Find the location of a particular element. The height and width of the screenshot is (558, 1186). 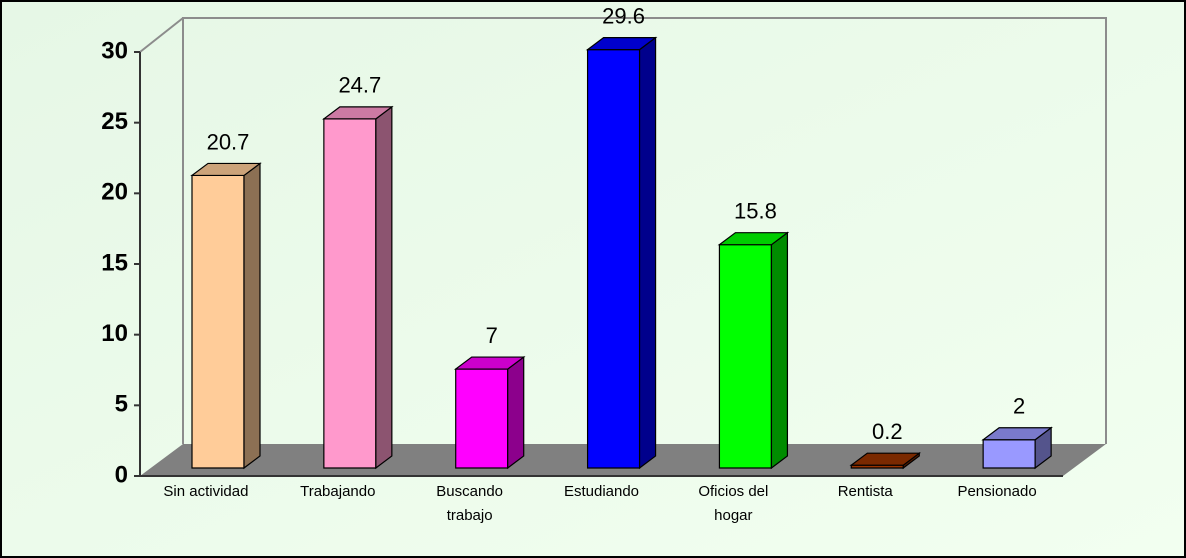

x-tick-label: Buscando trabajo is located at coordinates (469, 503).